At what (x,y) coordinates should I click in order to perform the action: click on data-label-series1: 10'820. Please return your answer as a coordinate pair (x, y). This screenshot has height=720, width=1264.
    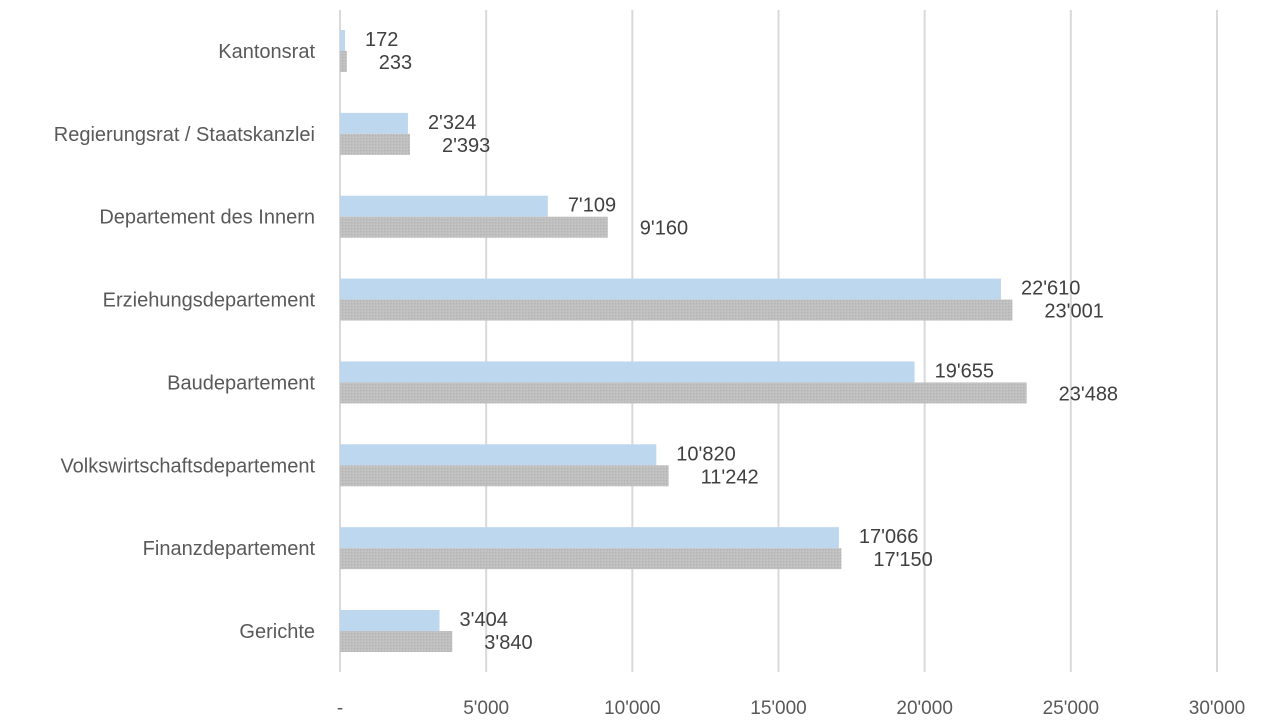
    Looking at the image, I should click on (705, 454).